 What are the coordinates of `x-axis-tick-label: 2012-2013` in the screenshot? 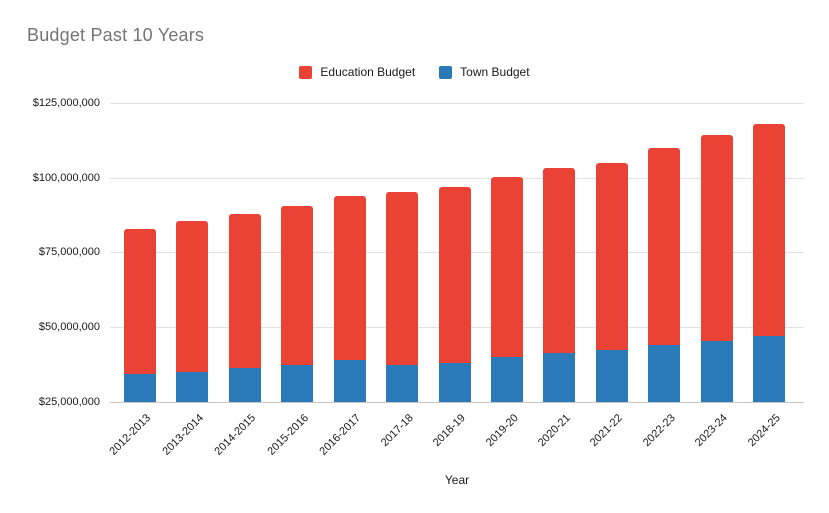 It's located at (130, 435).